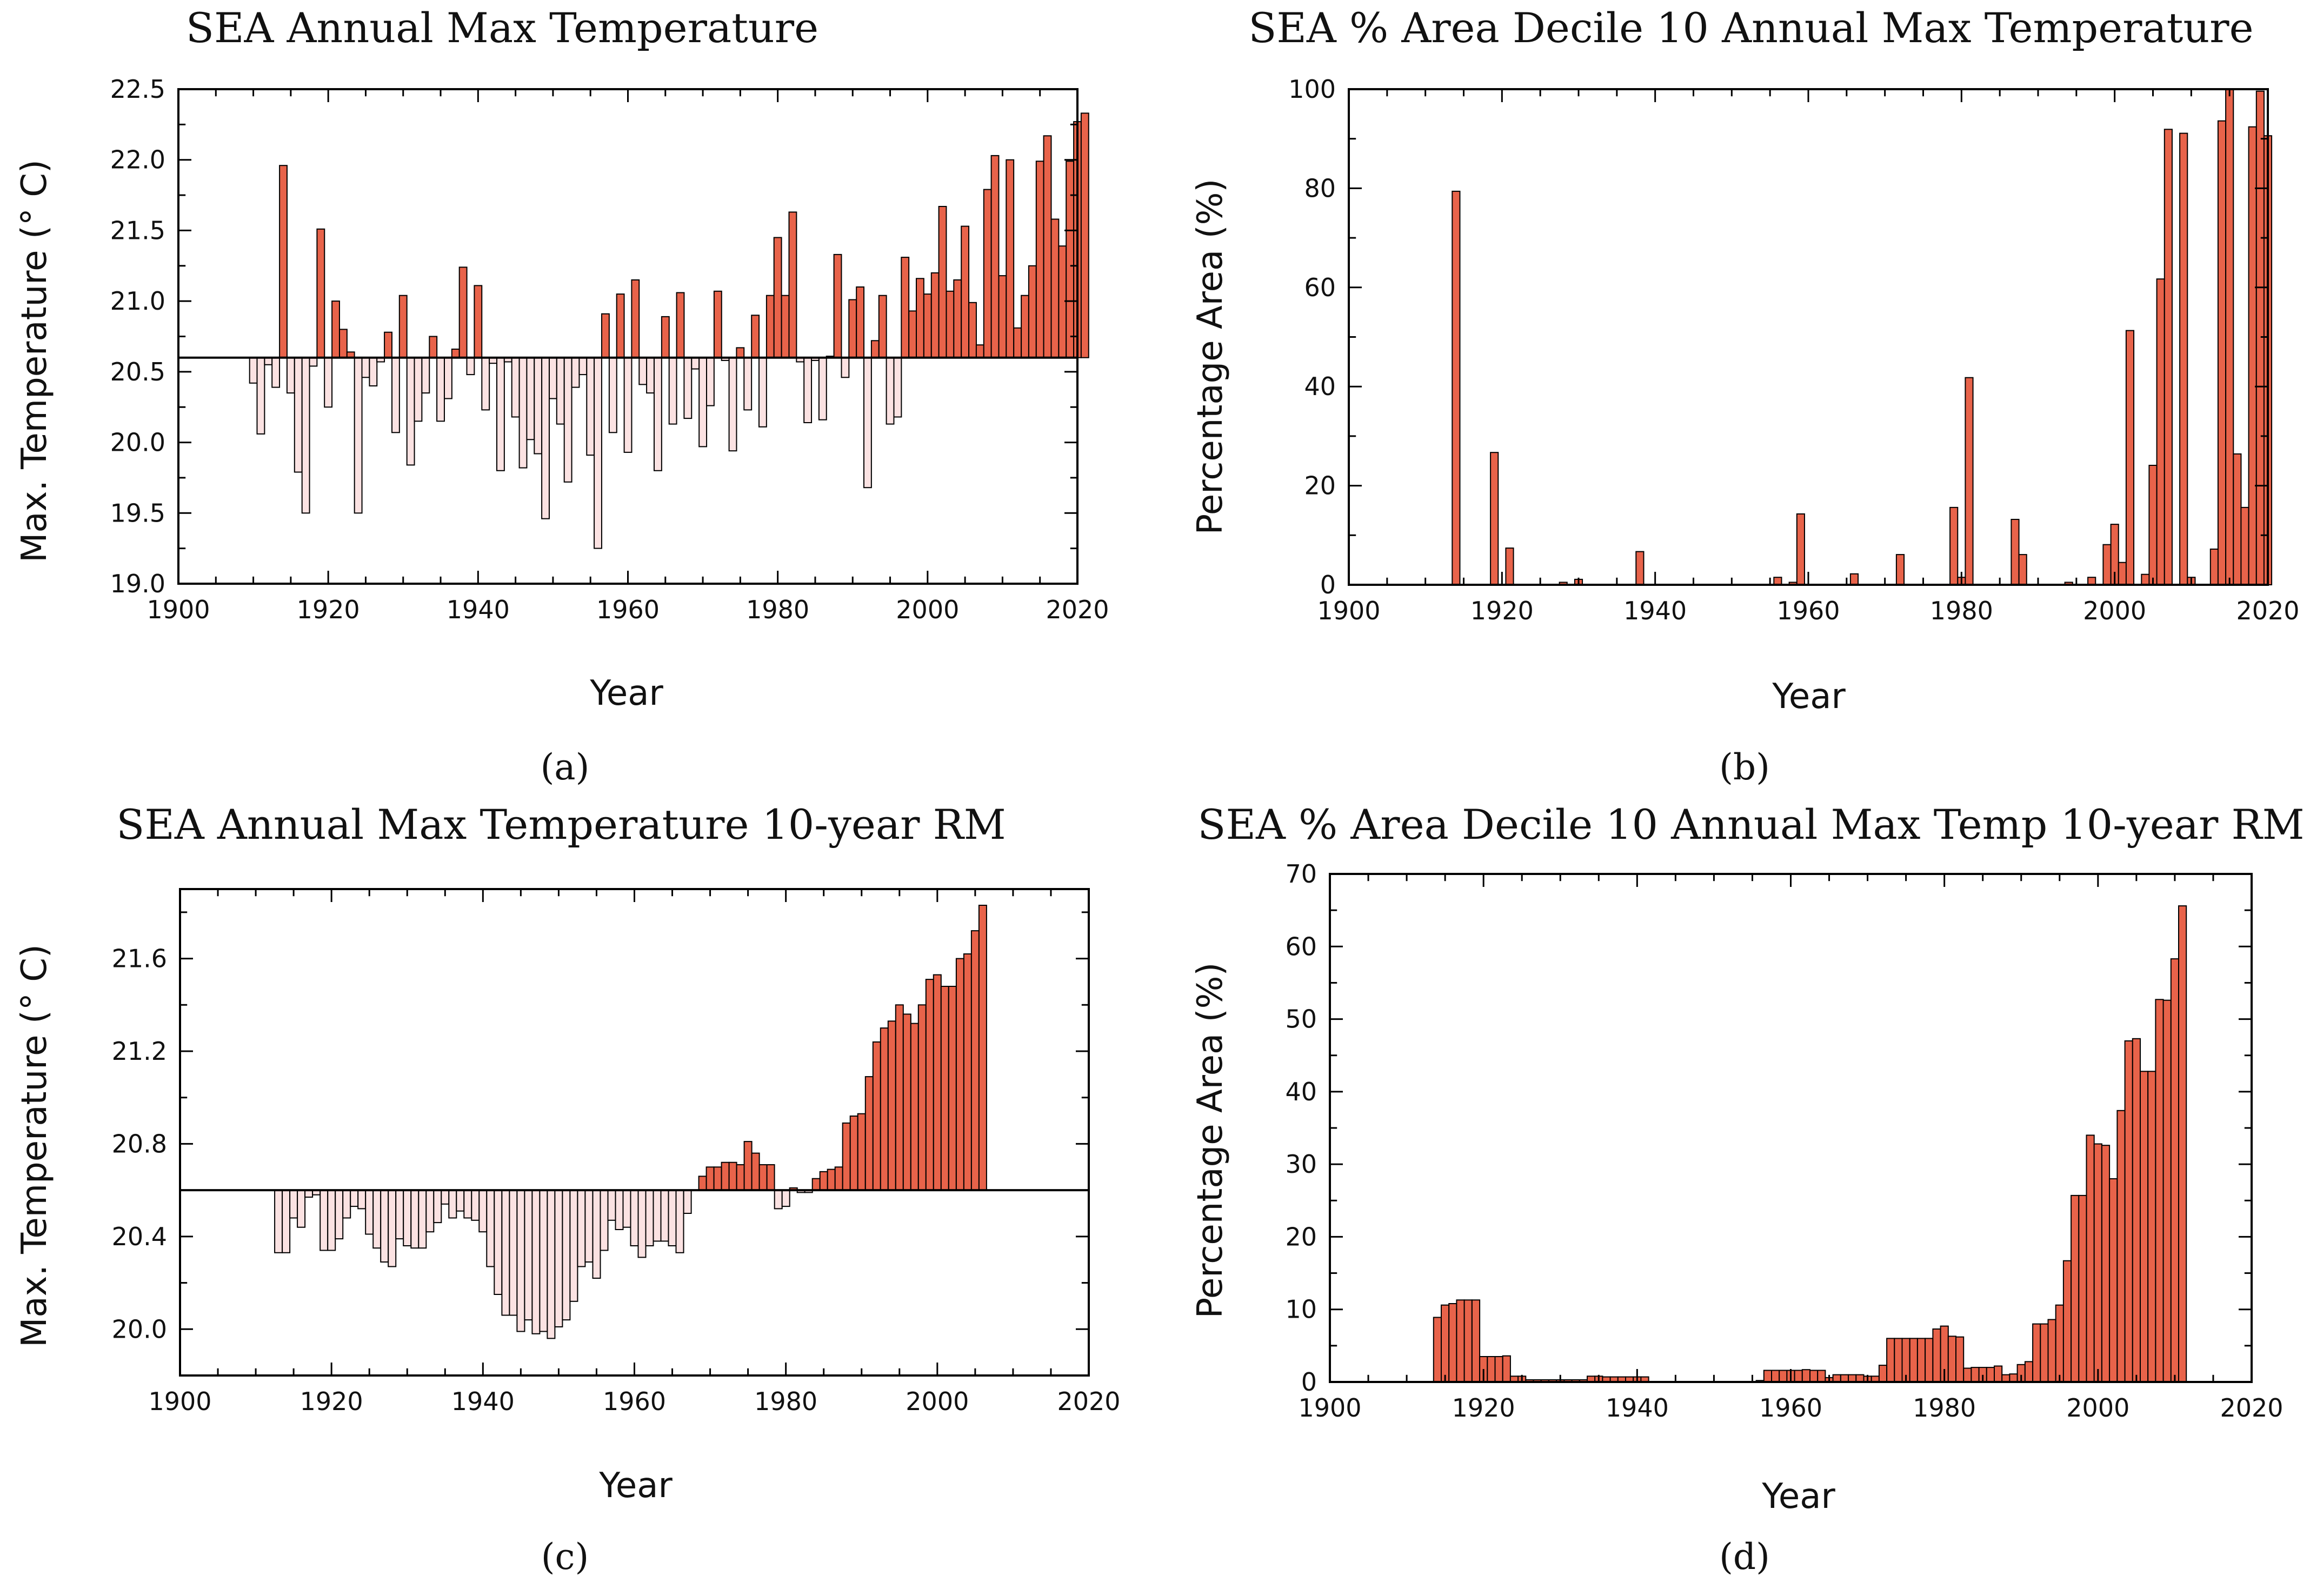 The width and height of the screenshot is (2310, 1596). What do you see at coordinates (1494, 519) in the screenshot?
I see `bar-b-1919` at bounding box center [1494, 519].